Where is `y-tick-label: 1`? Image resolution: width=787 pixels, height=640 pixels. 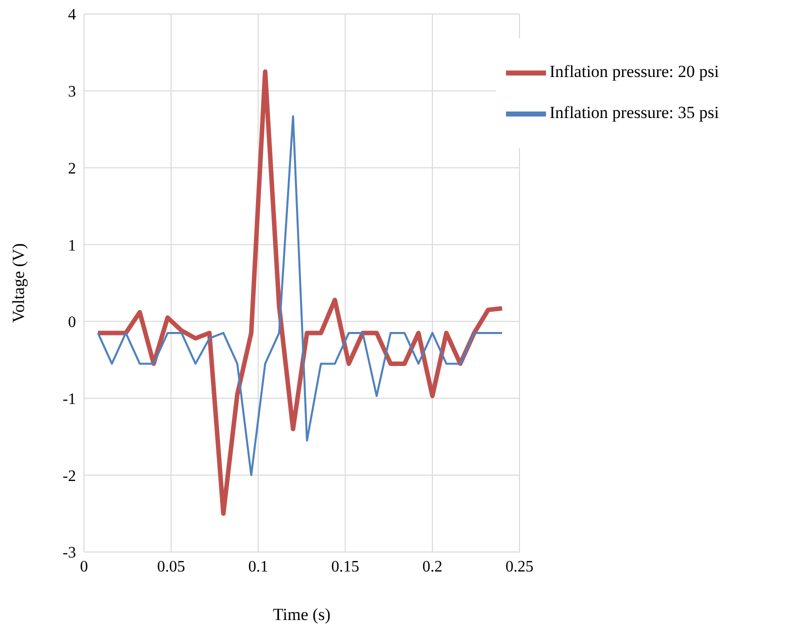 y-tick-label: 1 is located at coordinates (72, 245).